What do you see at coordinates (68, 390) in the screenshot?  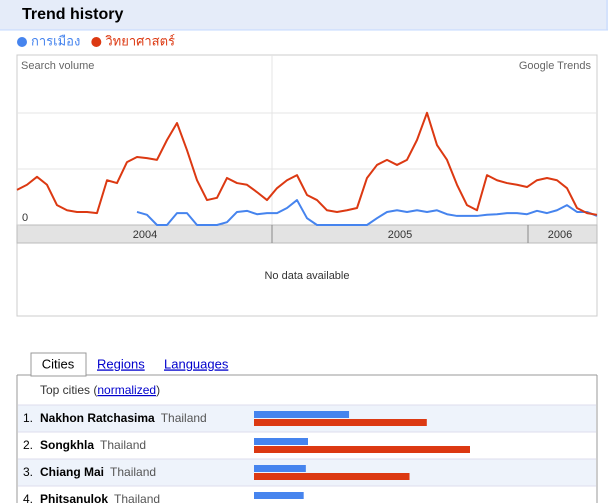 I see `heading-text: Top cities (` at bounding box center [68, 390].